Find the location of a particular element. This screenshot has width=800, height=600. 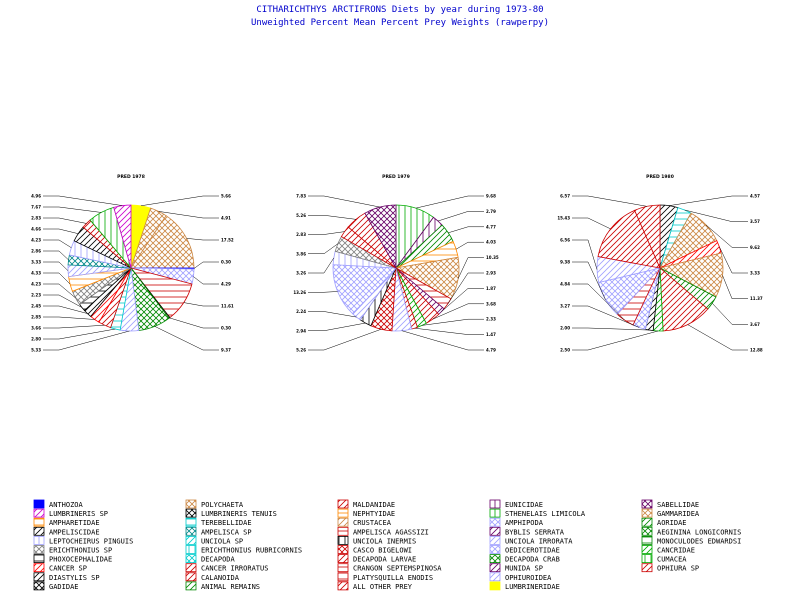

legend-label: CANCER IRRORATUS is located at coordinates (234, 569).